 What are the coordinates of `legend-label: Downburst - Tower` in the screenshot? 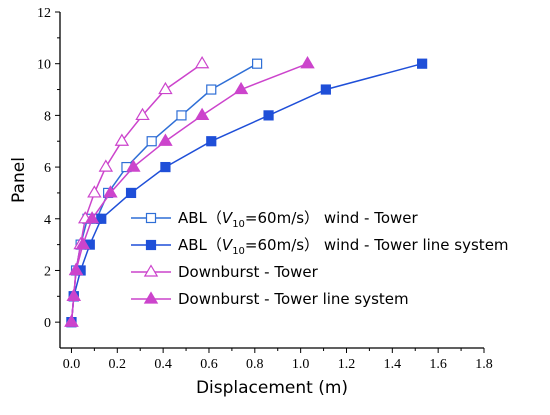 It's located at (248, 272).